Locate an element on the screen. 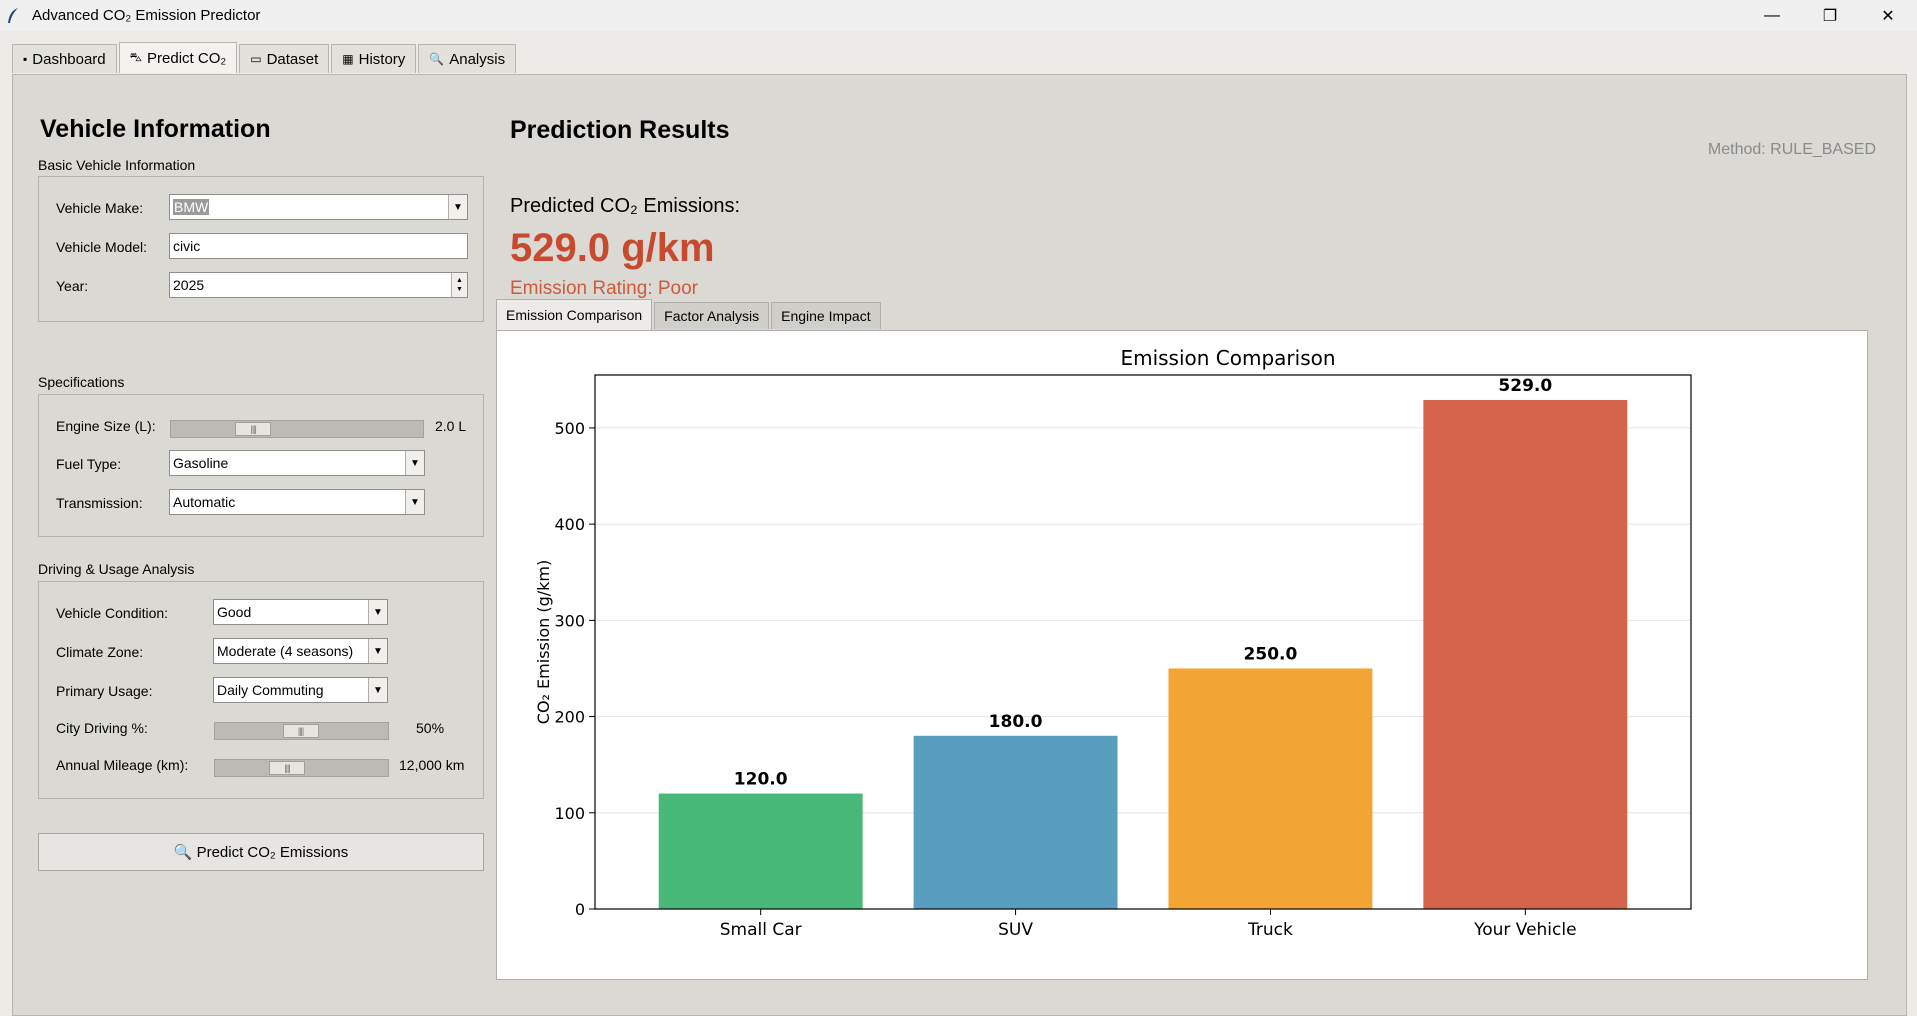 This screenshot has height=1016, width=1917. tab-analysis: 🔍 Analysis is located at coordinates (467, 58).